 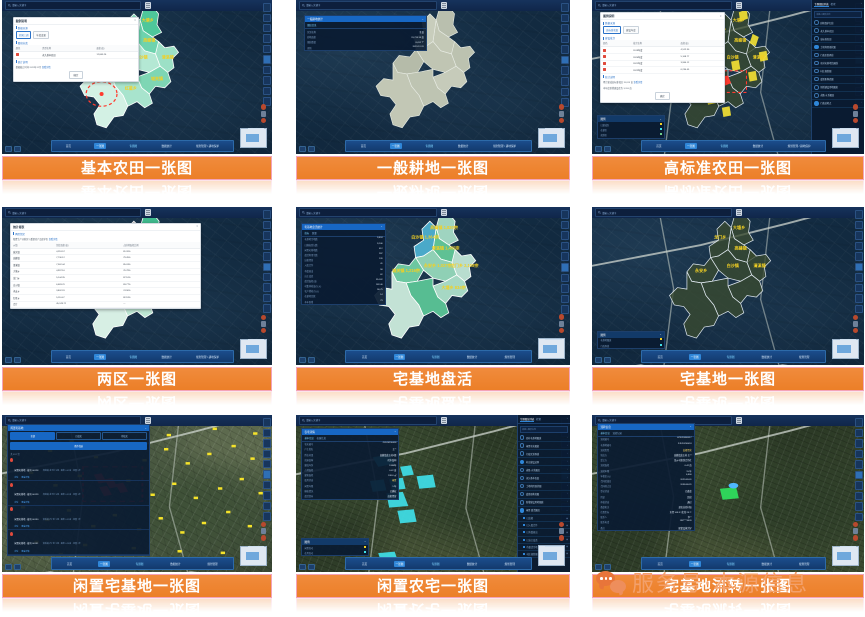 I want to click on filter-chip: 全国三调, so click(x=23, y=34).